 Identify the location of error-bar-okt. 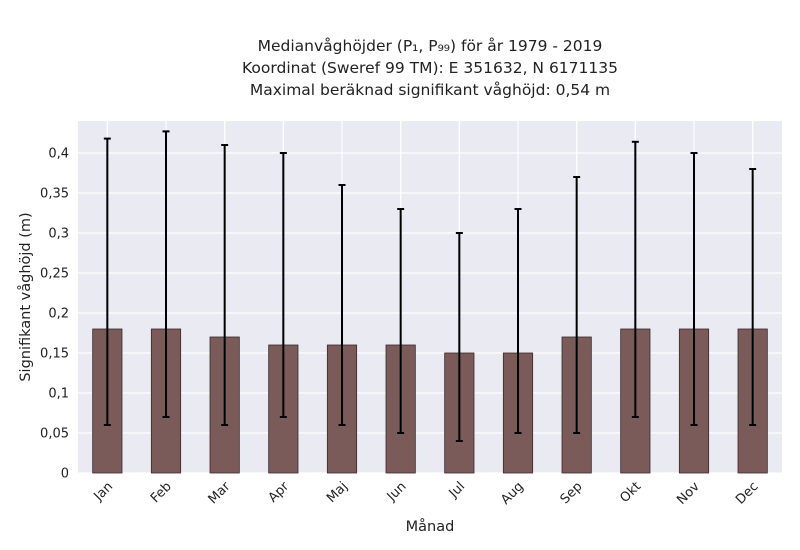
(635, 279).